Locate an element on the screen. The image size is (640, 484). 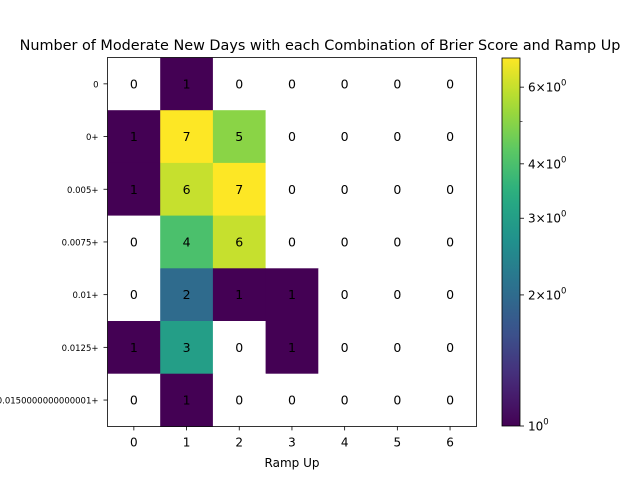
x-tick-label: 4 is located at coordinates (345, 442).